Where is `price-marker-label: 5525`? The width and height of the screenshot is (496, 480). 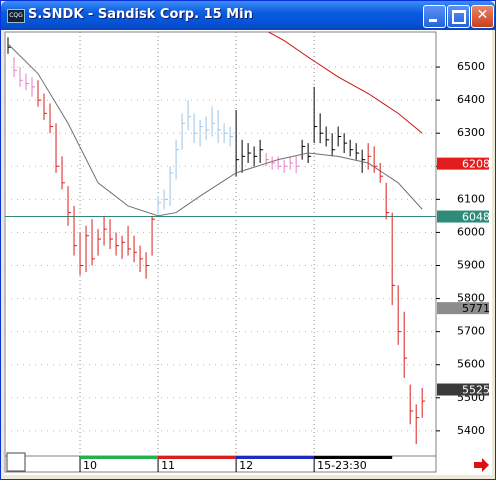
price-marker-label: 5525 is located at coordinates (476, 390).